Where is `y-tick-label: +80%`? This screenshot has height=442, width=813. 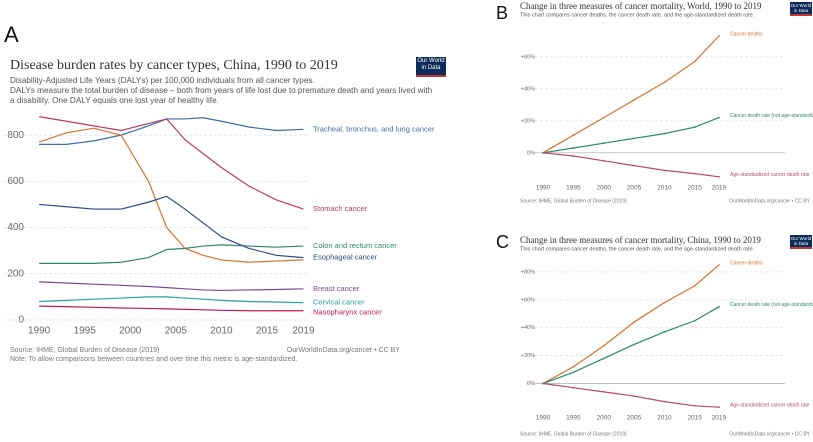
y-tick-label: +80% is located at coordinates (528, 272).